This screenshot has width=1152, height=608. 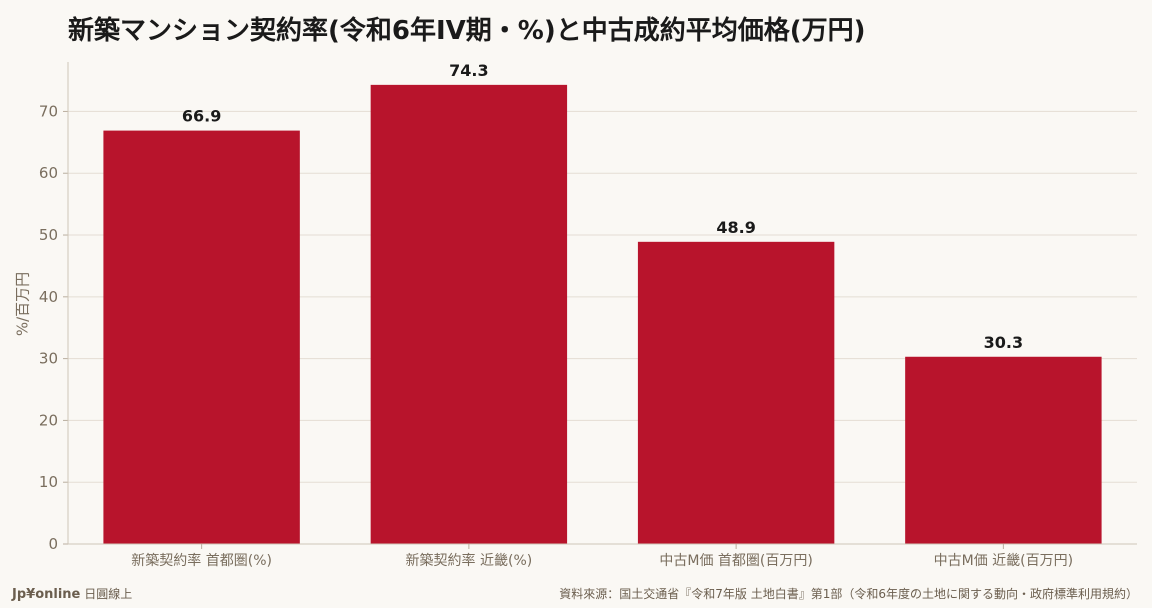 I want to click on bar-value-label: 30.3, so click(x=1003, y=342).